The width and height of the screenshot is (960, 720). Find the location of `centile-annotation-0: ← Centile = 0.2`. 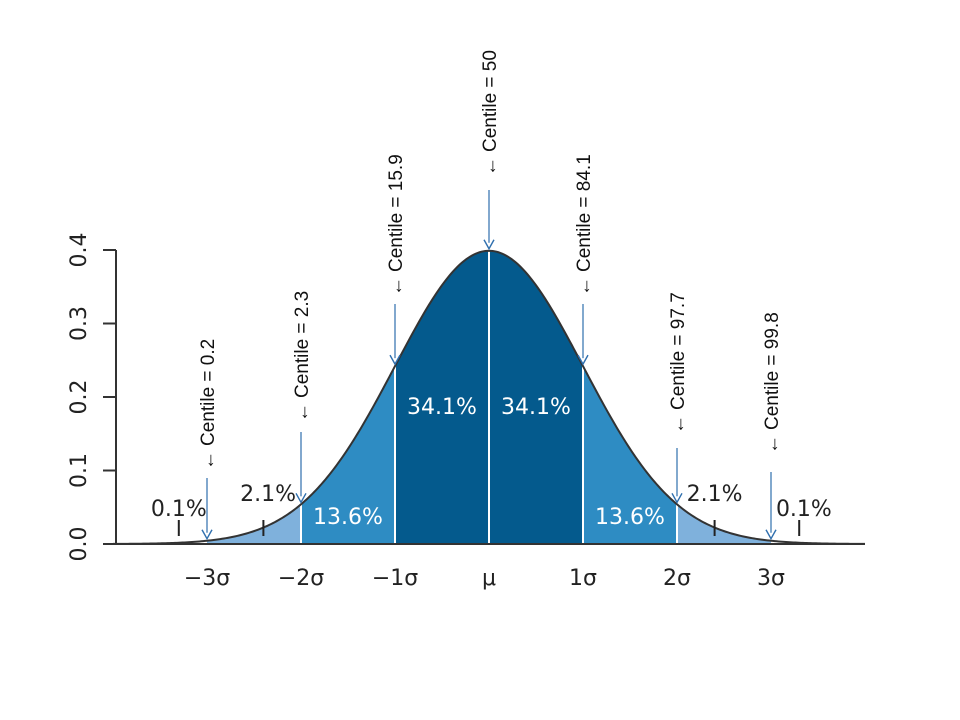

centile-annotation-0: ← Centile = 0.2 is located at coordinates (208, 404).